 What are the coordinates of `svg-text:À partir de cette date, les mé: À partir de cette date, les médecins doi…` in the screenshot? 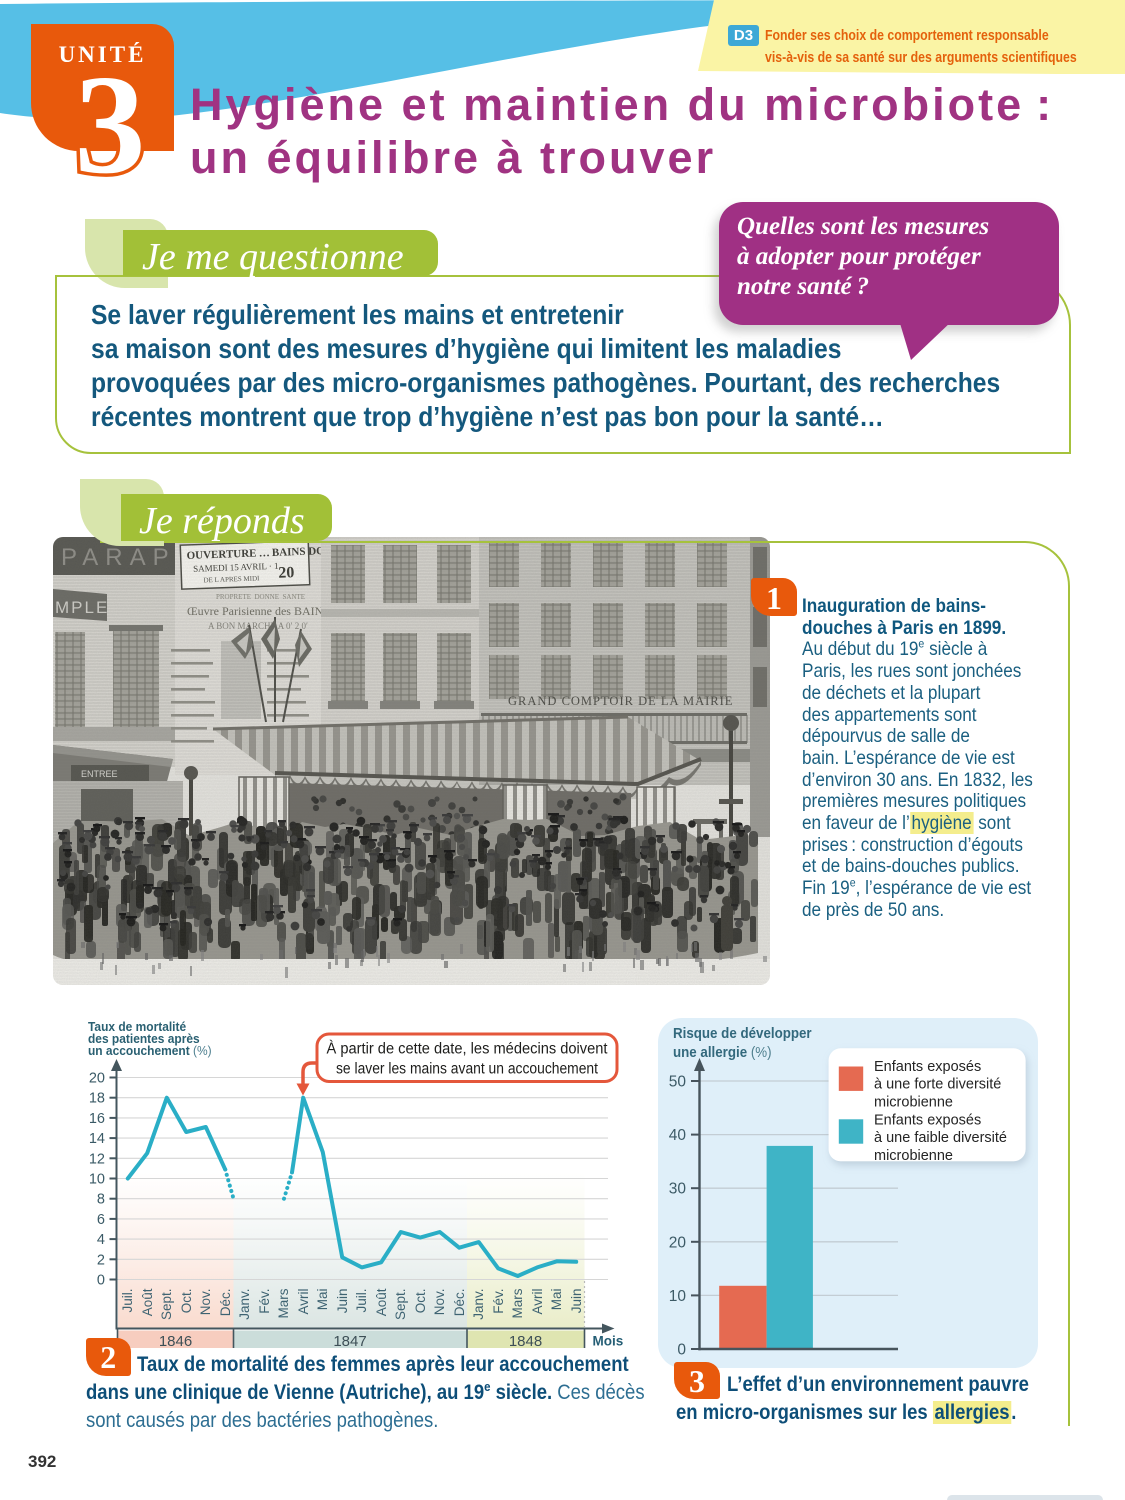 It's located at (468, 1049).